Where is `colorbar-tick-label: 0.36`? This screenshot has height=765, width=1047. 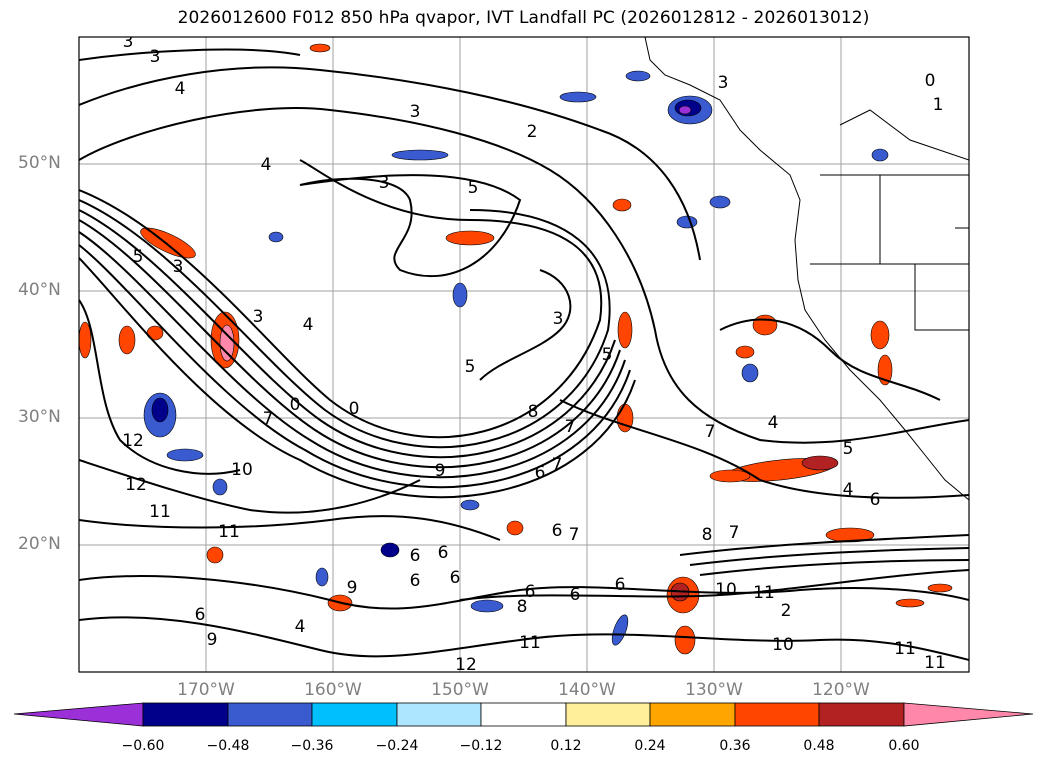 colorbar-tick-label: 0.36 is located at coordinates (735, 746).